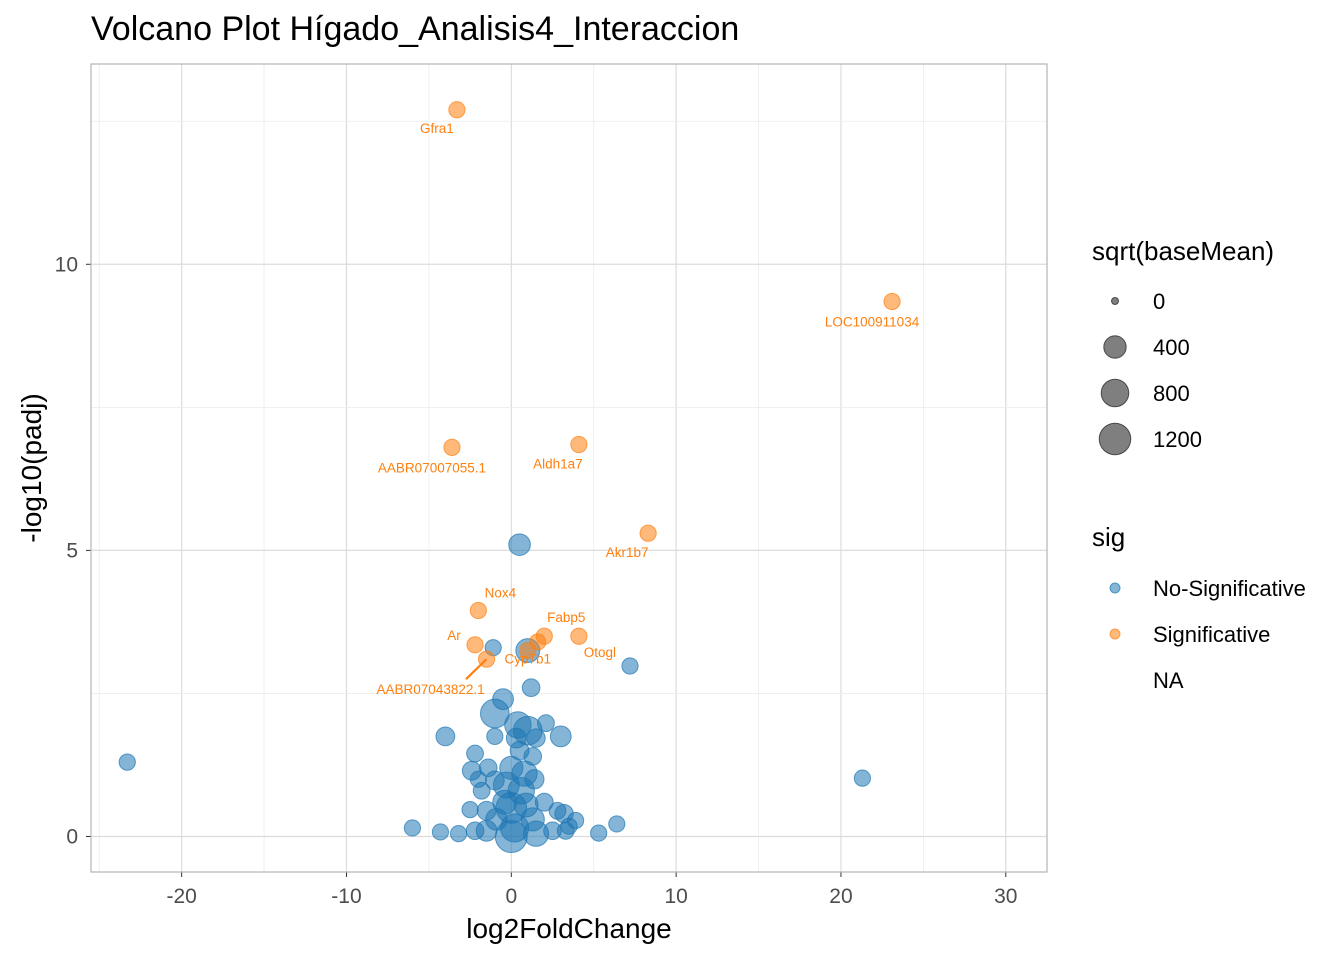 This screenshot has width=1344, height=960. What do you see at coordinates (476, 669) in the screenshot?
I see `label-connector` at bounding box center [476, 669].